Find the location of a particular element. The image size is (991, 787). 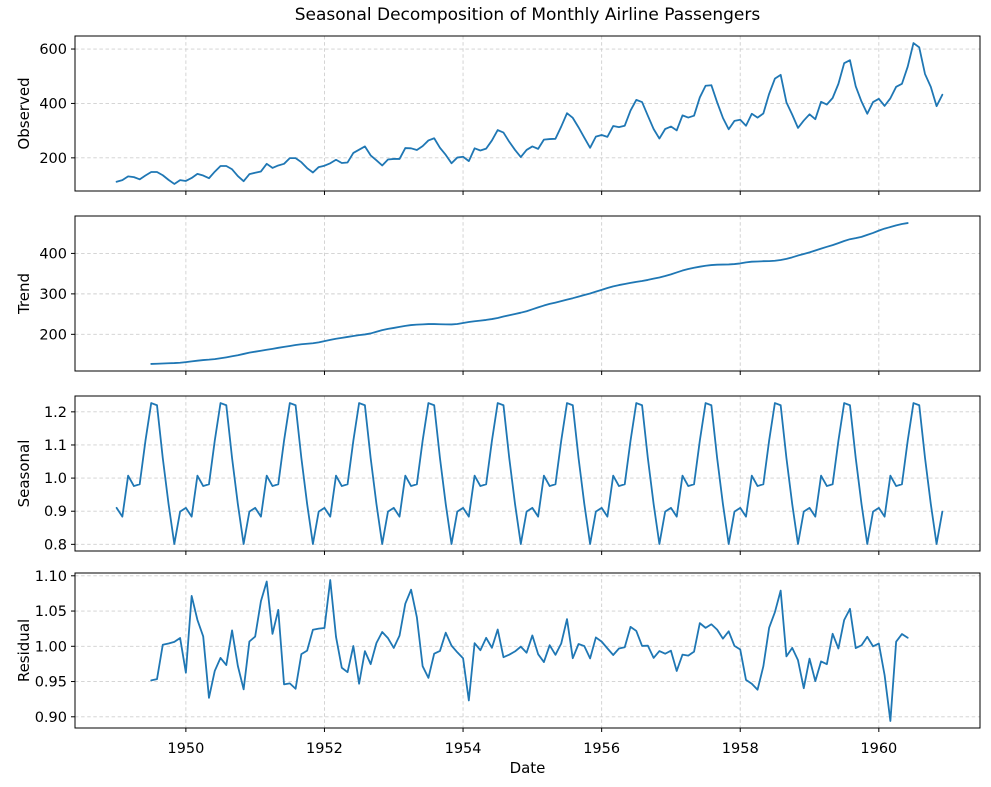

y-tick-label-observed: 200 is located at coordinates (53, 159).